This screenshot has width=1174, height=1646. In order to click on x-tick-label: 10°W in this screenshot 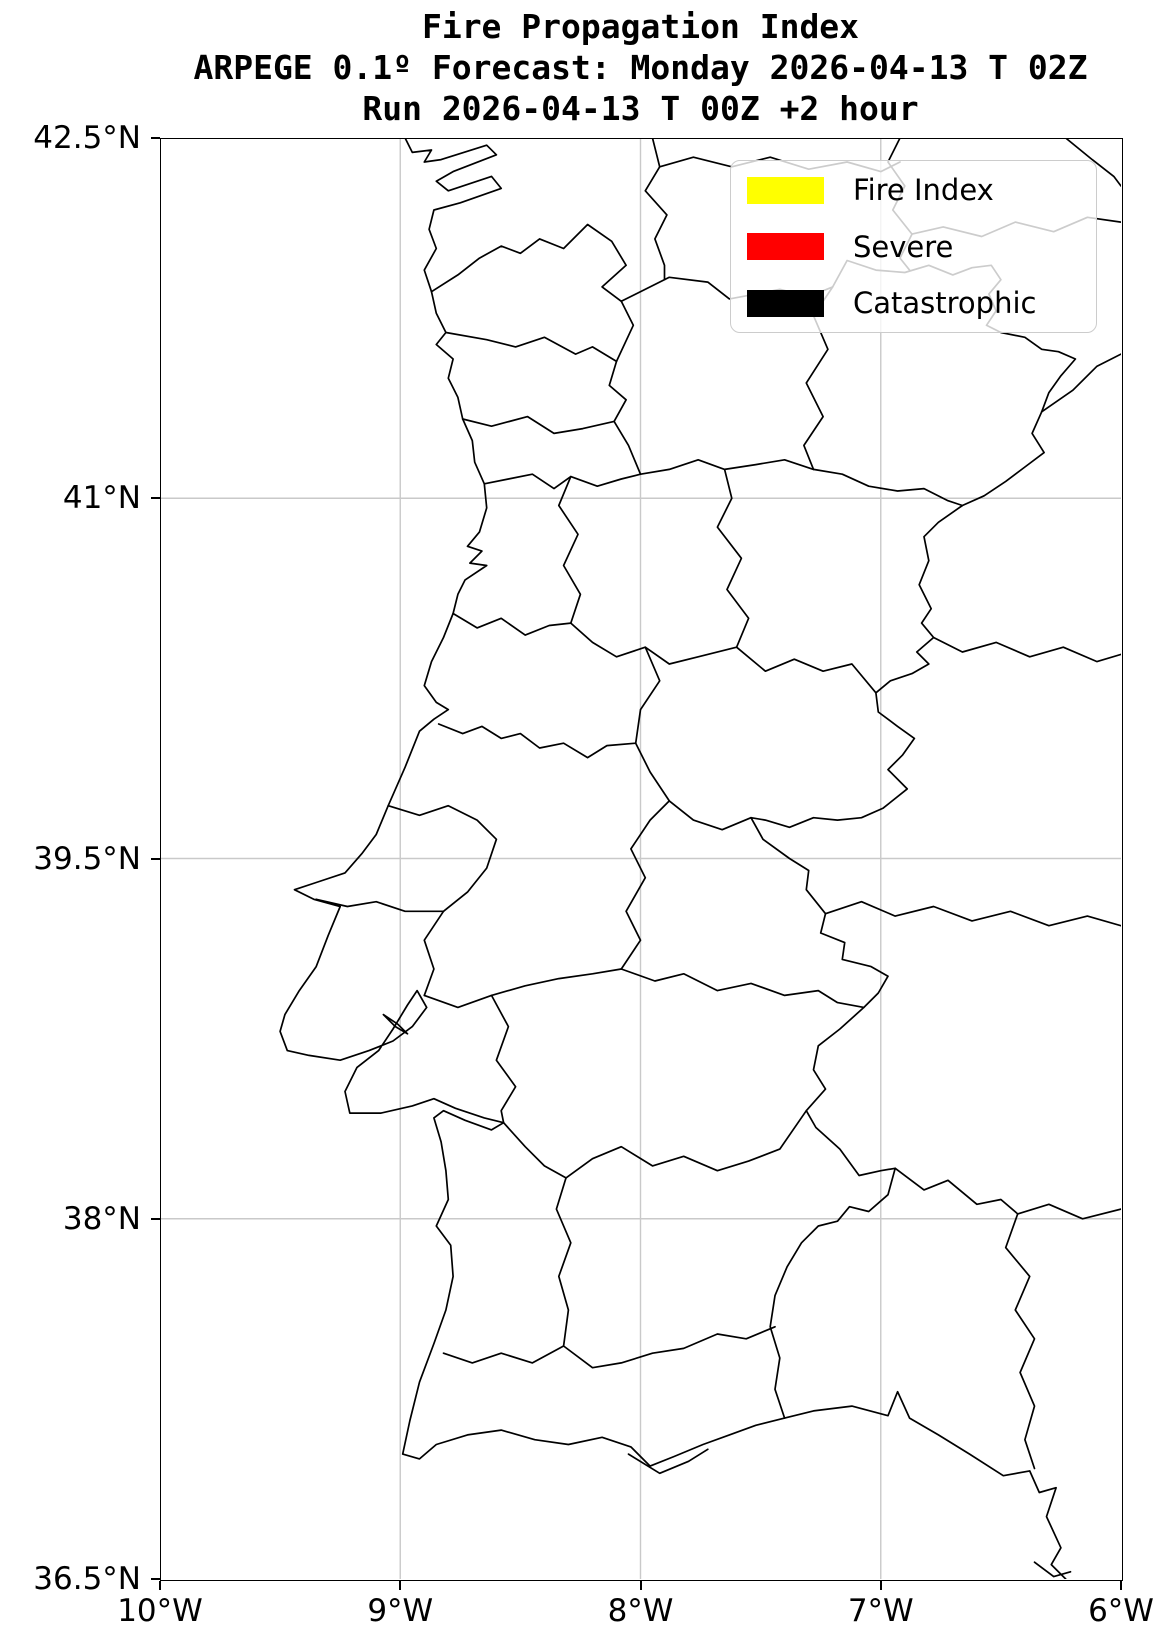, I will do `click(160, 1611)`.